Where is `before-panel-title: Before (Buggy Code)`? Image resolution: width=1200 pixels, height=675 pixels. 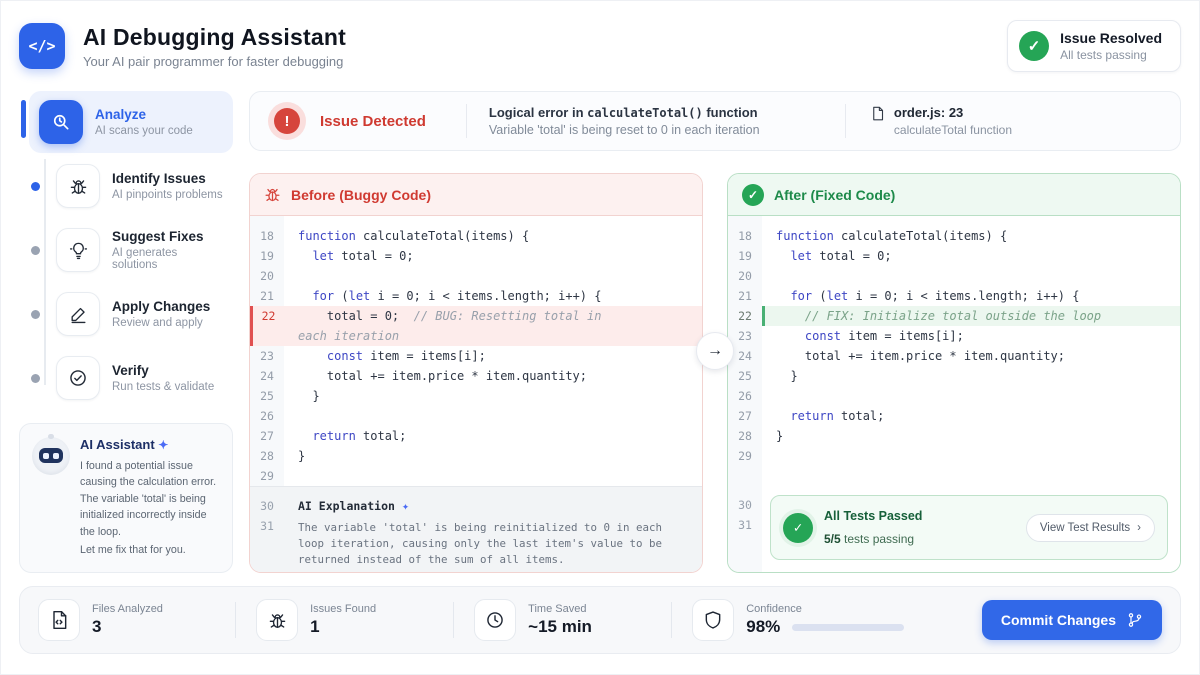 before-panel-title: Before (Buggy Code) is located at coordinates (361, 194).